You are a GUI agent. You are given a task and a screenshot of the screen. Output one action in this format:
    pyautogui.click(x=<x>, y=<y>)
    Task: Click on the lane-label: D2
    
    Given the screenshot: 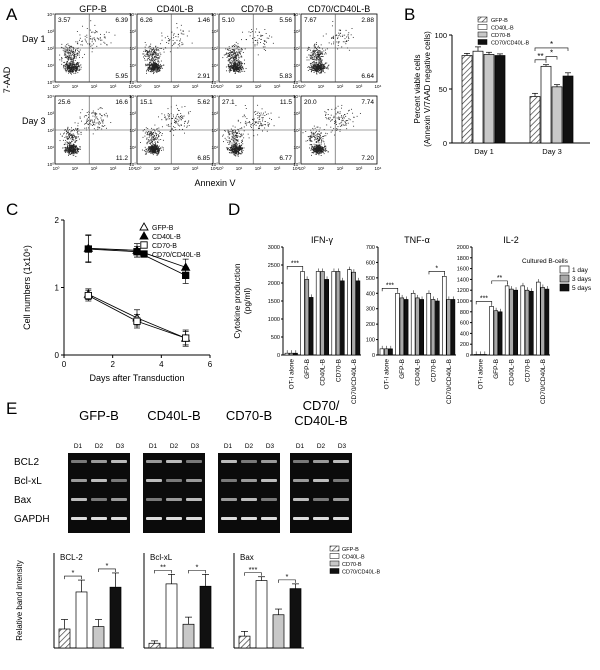 What is the action you would take?
    pyautogui.click(x=321, y=446)
    